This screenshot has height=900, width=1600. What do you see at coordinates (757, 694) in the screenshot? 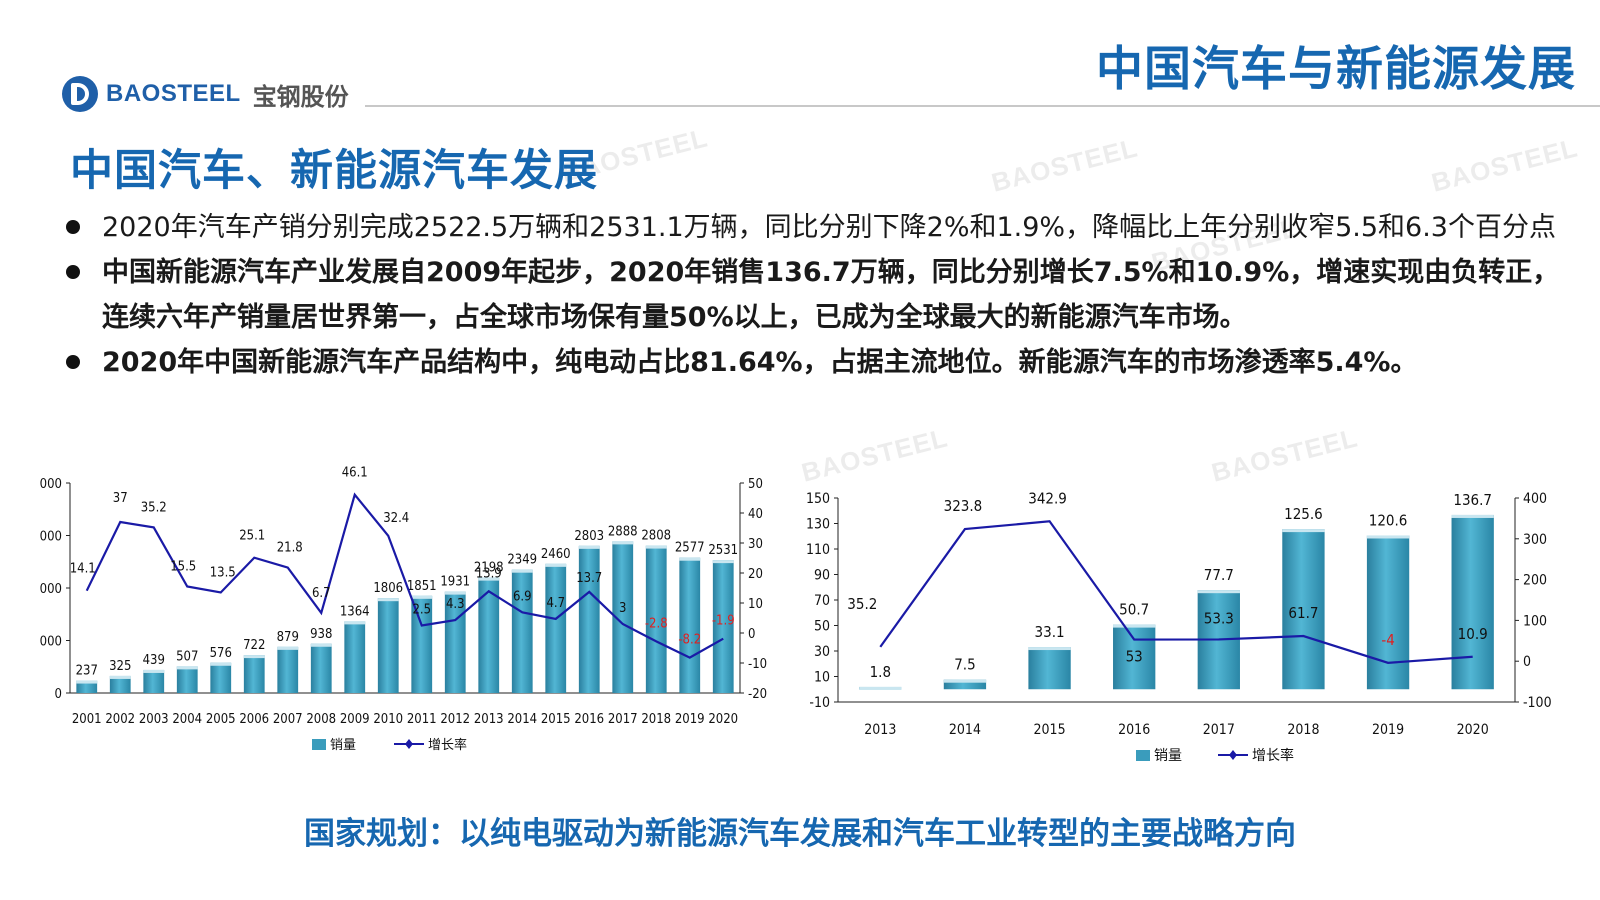
I see `right-axis-tick-label: -20` at bounding box center [757, 694].